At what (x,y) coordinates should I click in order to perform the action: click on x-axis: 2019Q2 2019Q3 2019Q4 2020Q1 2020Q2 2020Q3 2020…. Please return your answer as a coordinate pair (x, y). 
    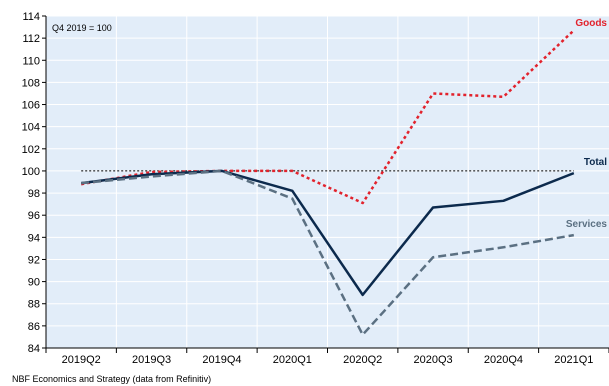
    Looking at the image, I should click on (327, 357).